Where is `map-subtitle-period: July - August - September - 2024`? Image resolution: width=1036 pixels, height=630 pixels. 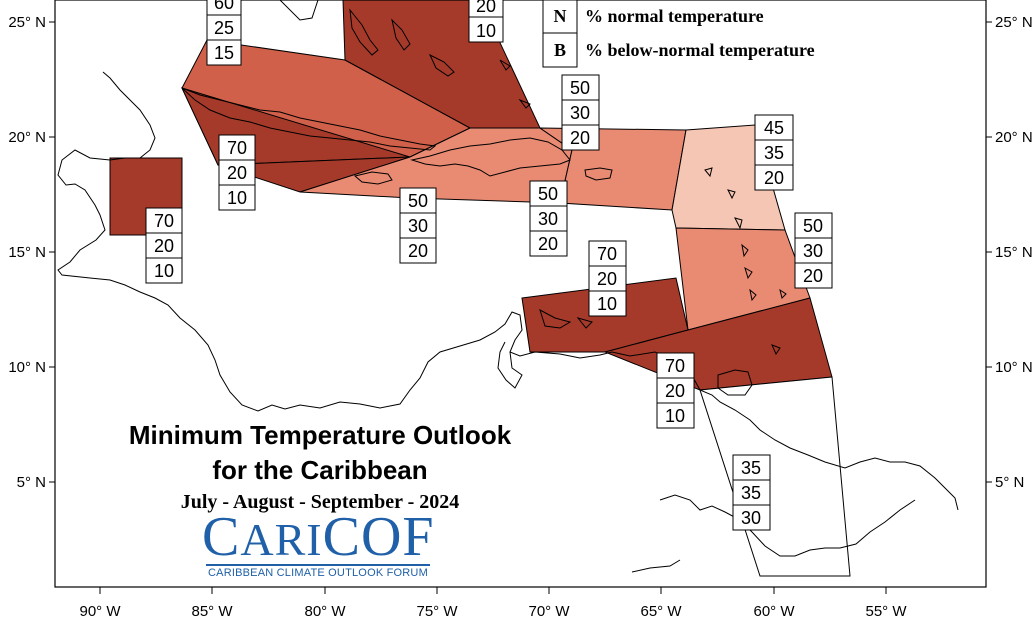 map-subtitle-period: July - August - September - 2024 is located at coordinates (320, 502).